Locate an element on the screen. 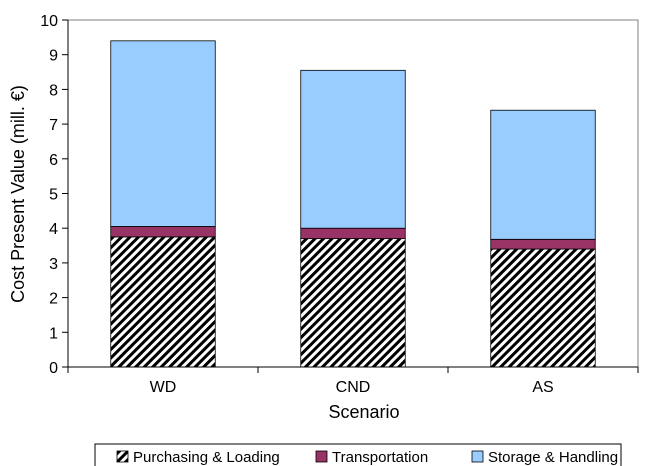 The height and width of the screenshot is (466, 652). x-tick-label: WD is located at coordinates (163, 387).